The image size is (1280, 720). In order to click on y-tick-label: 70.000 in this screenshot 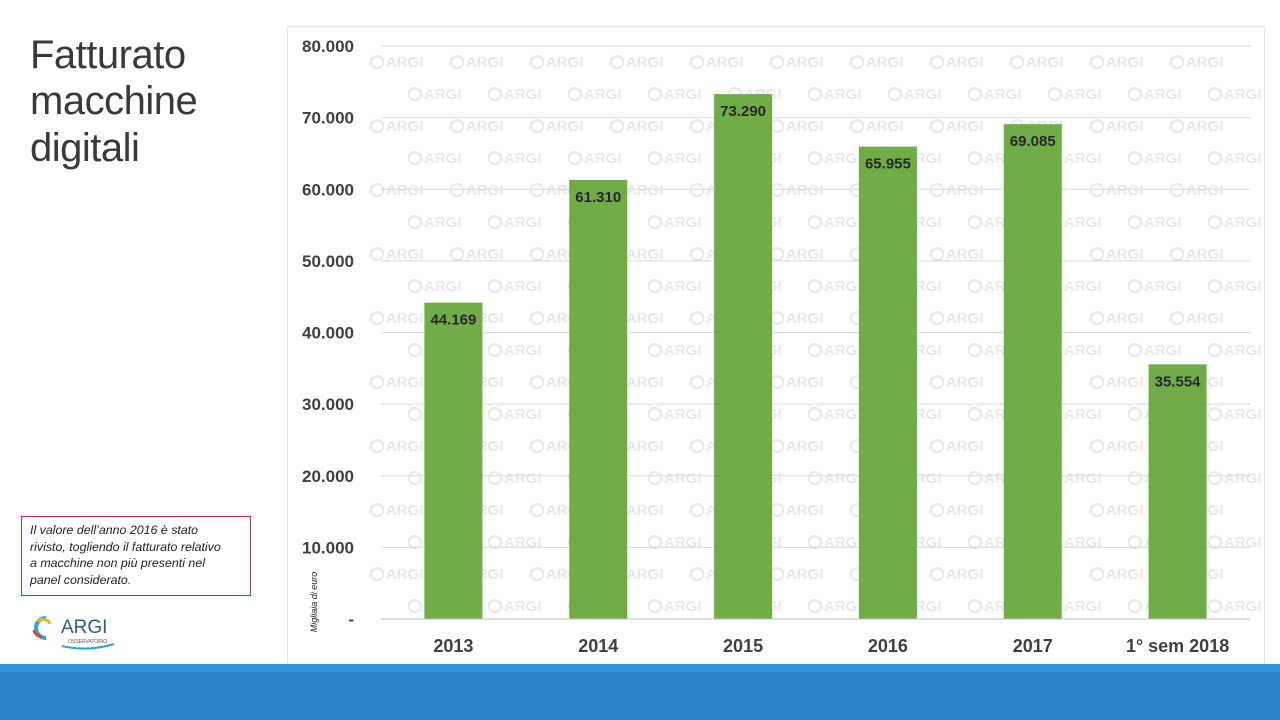, I will do `click(328, 118)`.